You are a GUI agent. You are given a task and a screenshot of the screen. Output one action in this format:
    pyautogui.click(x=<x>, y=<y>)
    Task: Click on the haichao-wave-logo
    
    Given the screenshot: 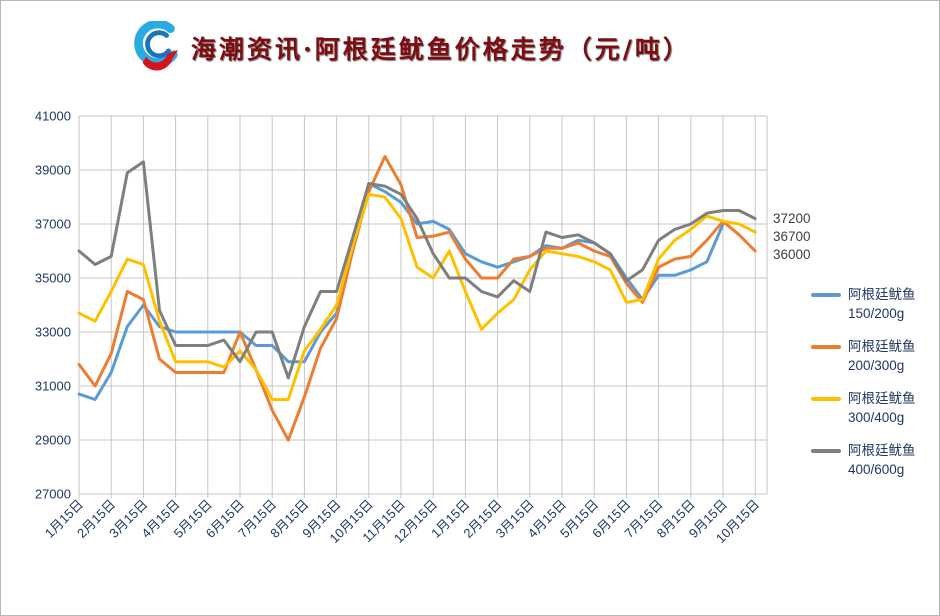 What is the action you would take?
    pyautogui.click(x=156, y=46)
    